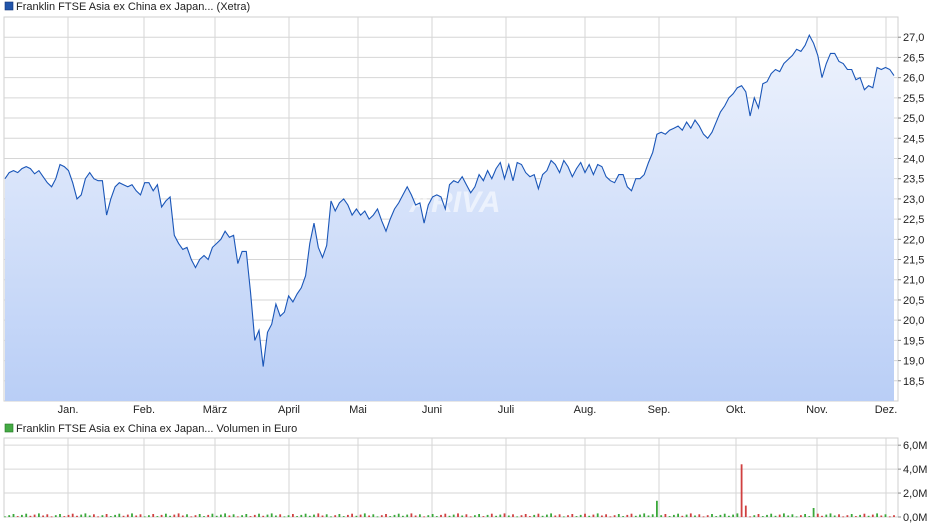  I want to click on price-y-tick-label: 24,5, so click(913, 139).